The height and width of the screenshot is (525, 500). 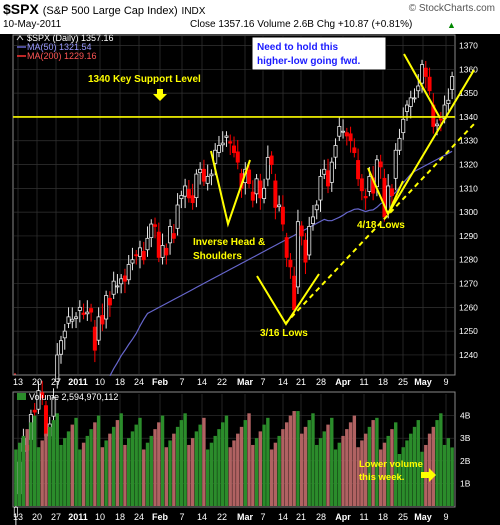 I want to click on x-tick-label: 21, so click(x=301, y=382).